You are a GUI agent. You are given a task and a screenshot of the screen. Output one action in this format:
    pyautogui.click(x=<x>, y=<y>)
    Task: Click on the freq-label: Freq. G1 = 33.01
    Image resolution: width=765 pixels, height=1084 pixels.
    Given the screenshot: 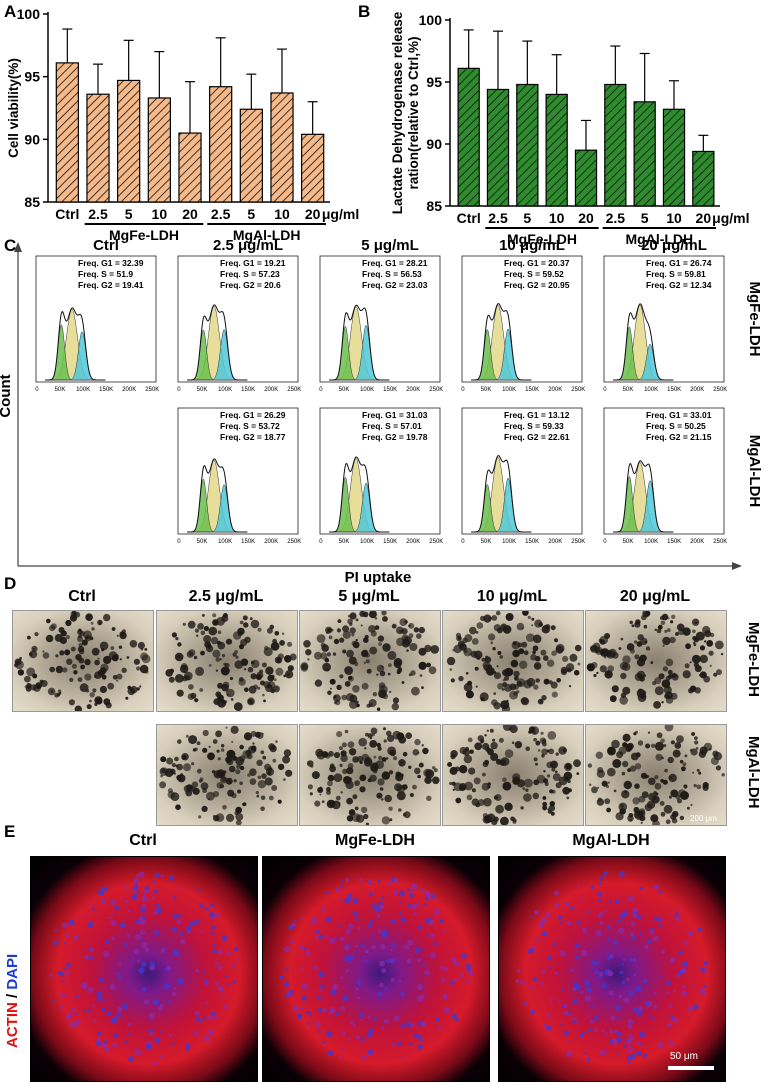 What is the action you would take?
    pyautogui.click(x=679, y=415)
    